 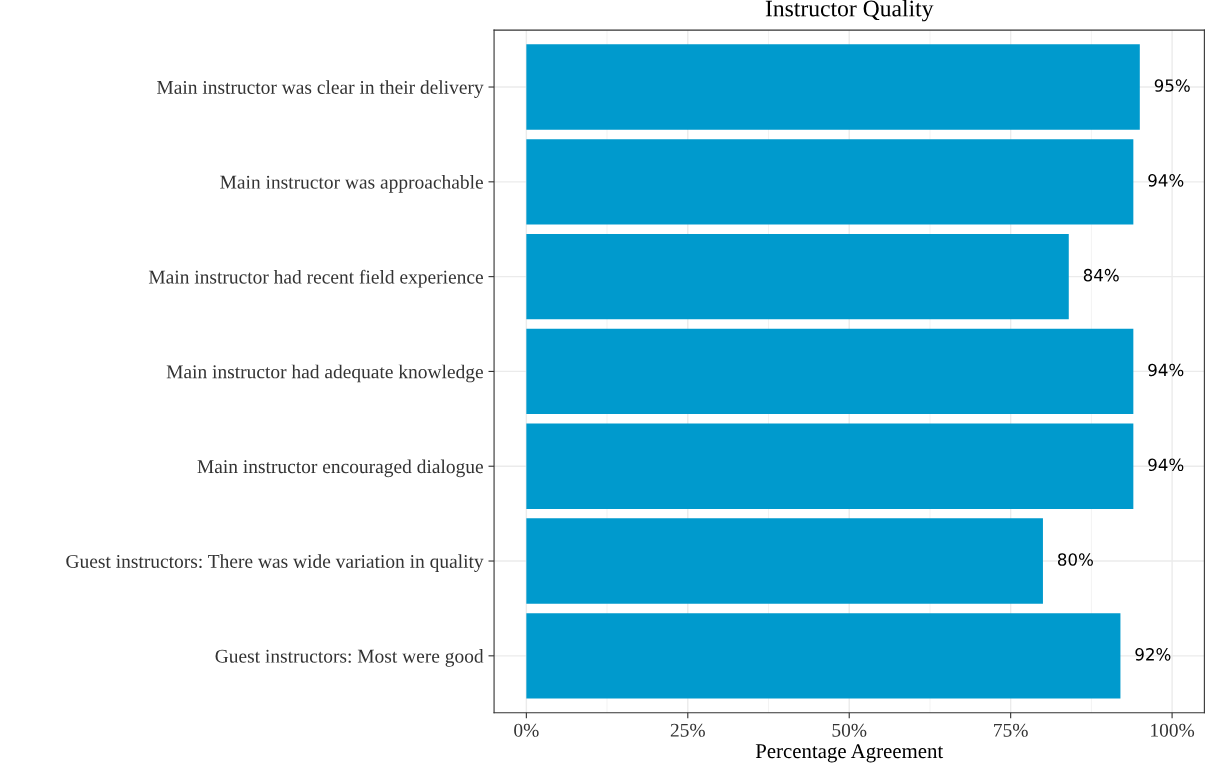 I want to click on y-tick-label: Main instructor encouraged dialogue, so click(x=340, y=468).